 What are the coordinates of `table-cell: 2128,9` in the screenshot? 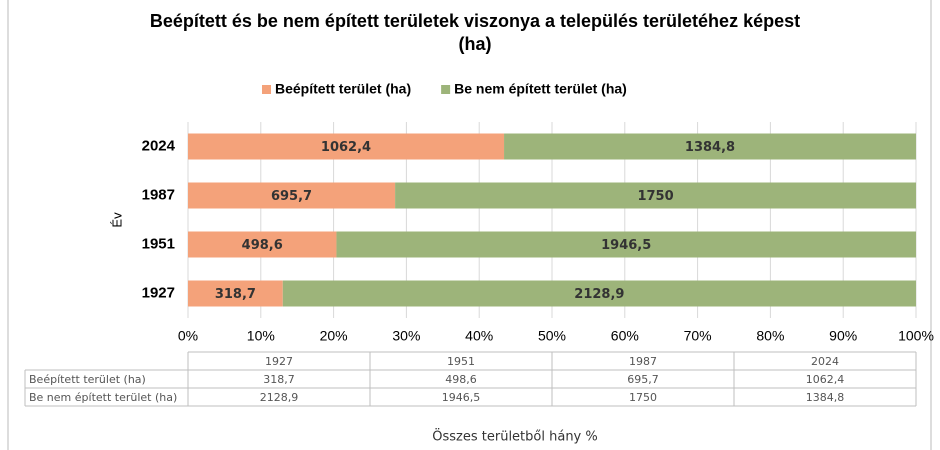 It's located at (279, 397).